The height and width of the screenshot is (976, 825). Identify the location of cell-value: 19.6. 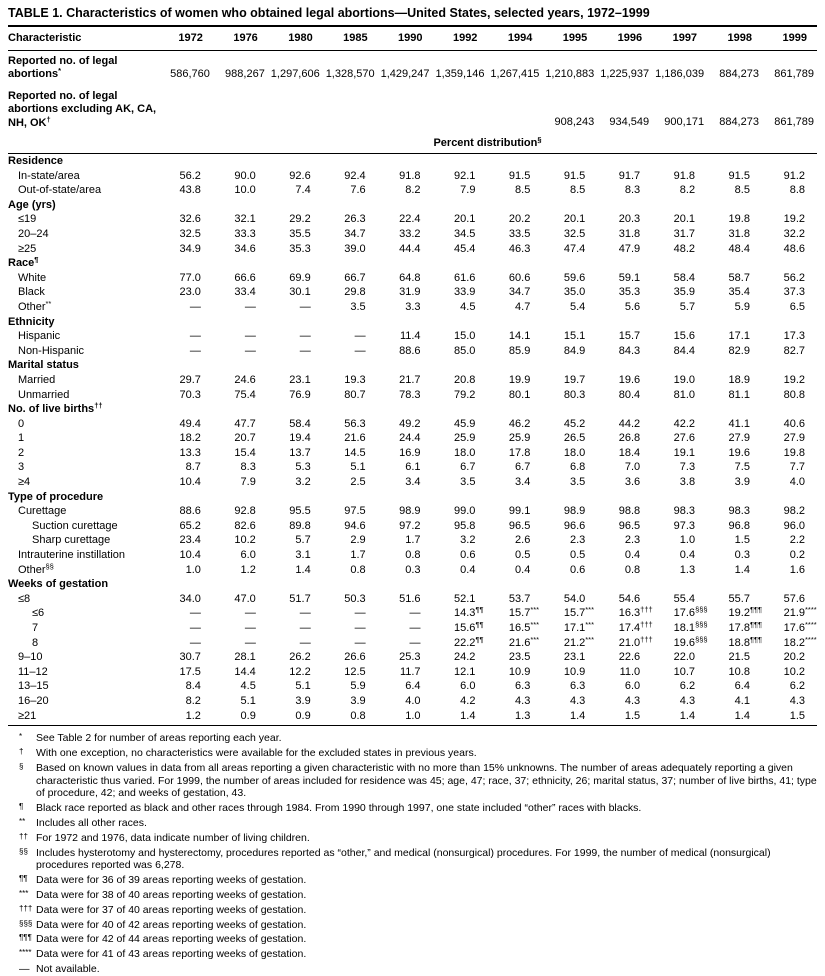
(629, 379).